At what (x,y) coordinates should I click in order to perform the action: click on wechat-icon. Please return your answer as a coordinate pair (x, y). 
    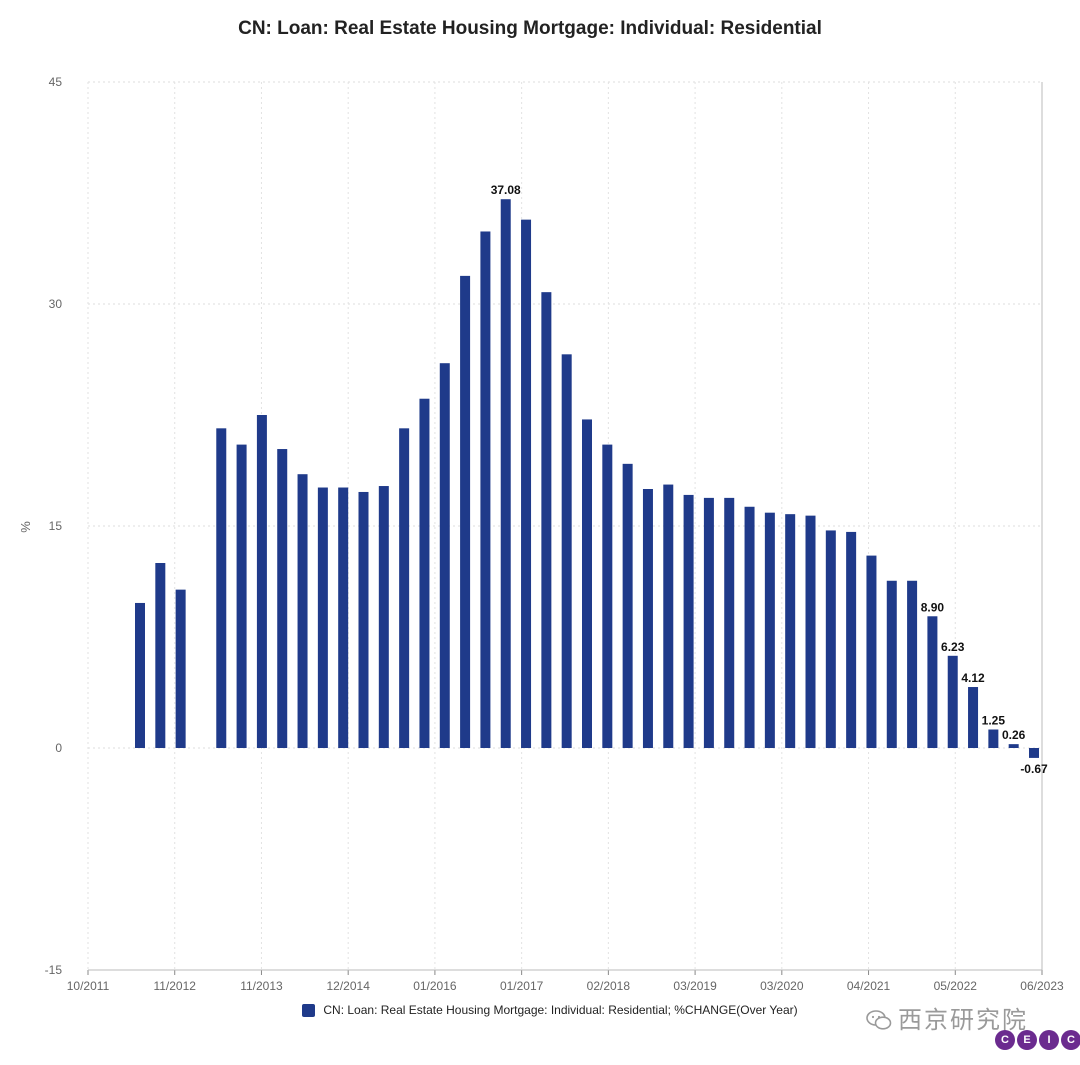
    Looking at the image, I should click on (879, 1020).